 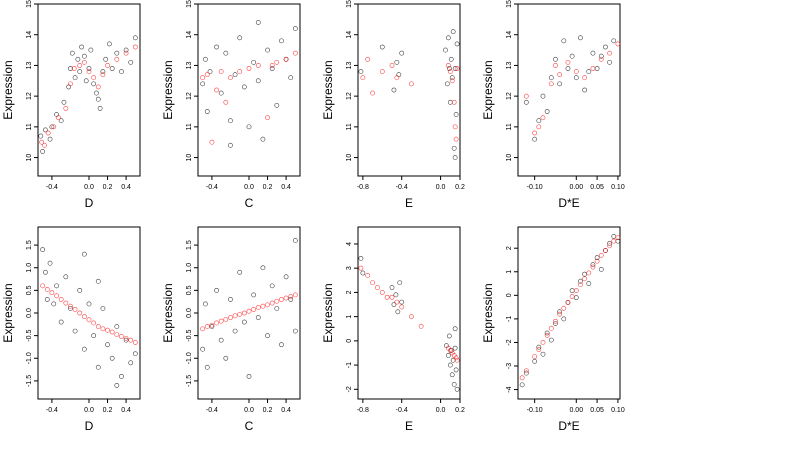 I want to click on x-axis-title: C, so click(x=249, y=426).